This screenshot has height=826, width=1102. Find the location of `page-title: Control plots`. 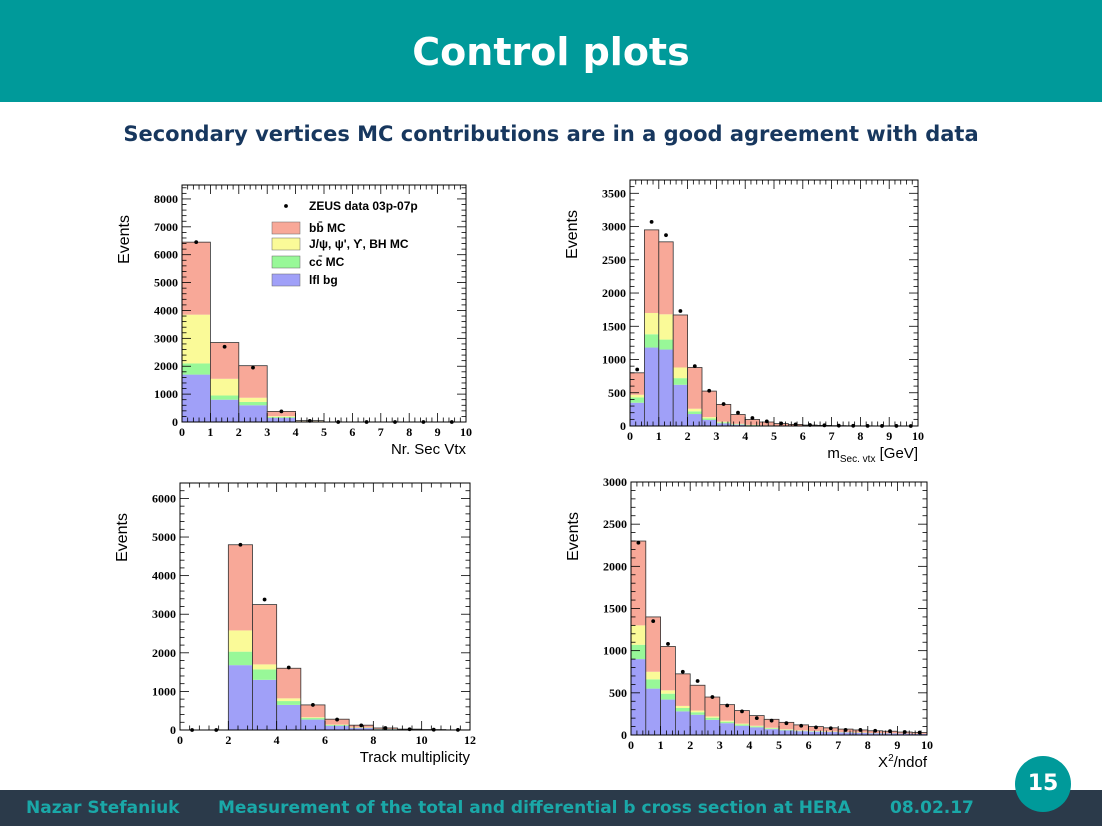

page-title: Control plots is located at coordinates (551, 52).